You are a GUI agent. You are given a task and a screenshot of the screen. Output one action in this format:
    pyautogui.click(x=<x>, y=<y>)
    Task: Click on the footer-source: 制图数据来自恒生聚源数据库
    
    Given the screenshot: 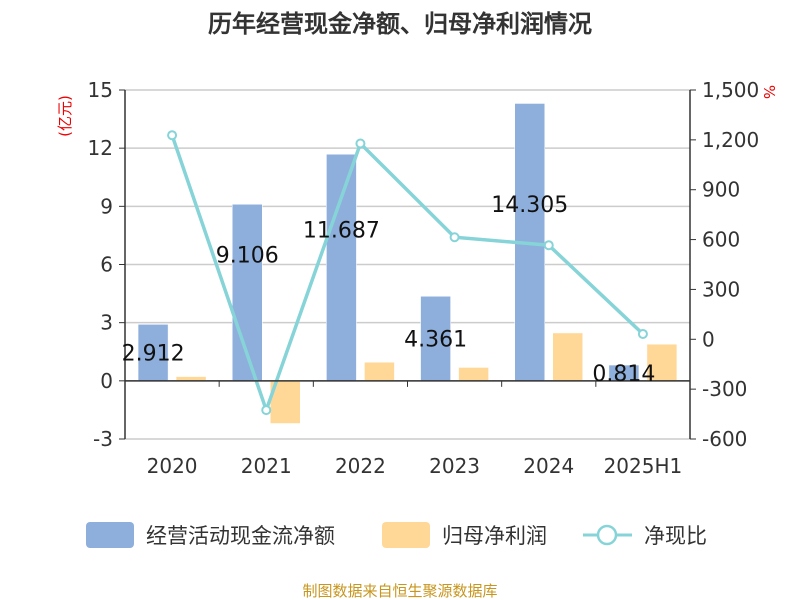 What is the action you would take?
    pyautogui.click(x=399, y=591)
    